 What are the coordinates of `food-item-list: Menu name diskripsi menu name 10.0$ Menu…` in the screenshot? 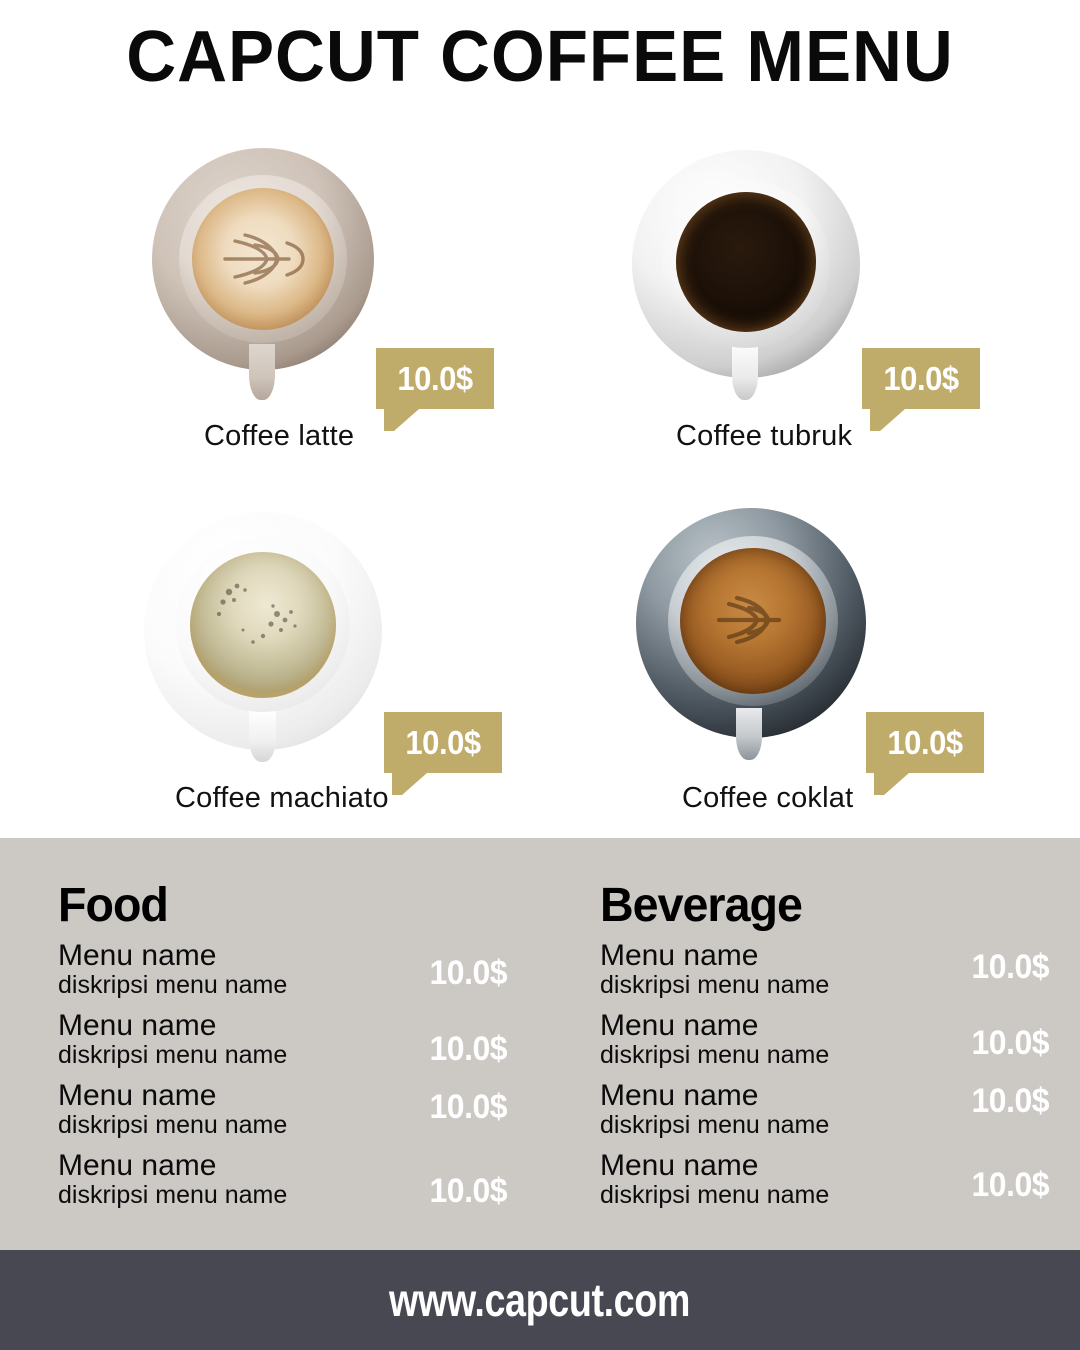 It's located at (284, 1080).